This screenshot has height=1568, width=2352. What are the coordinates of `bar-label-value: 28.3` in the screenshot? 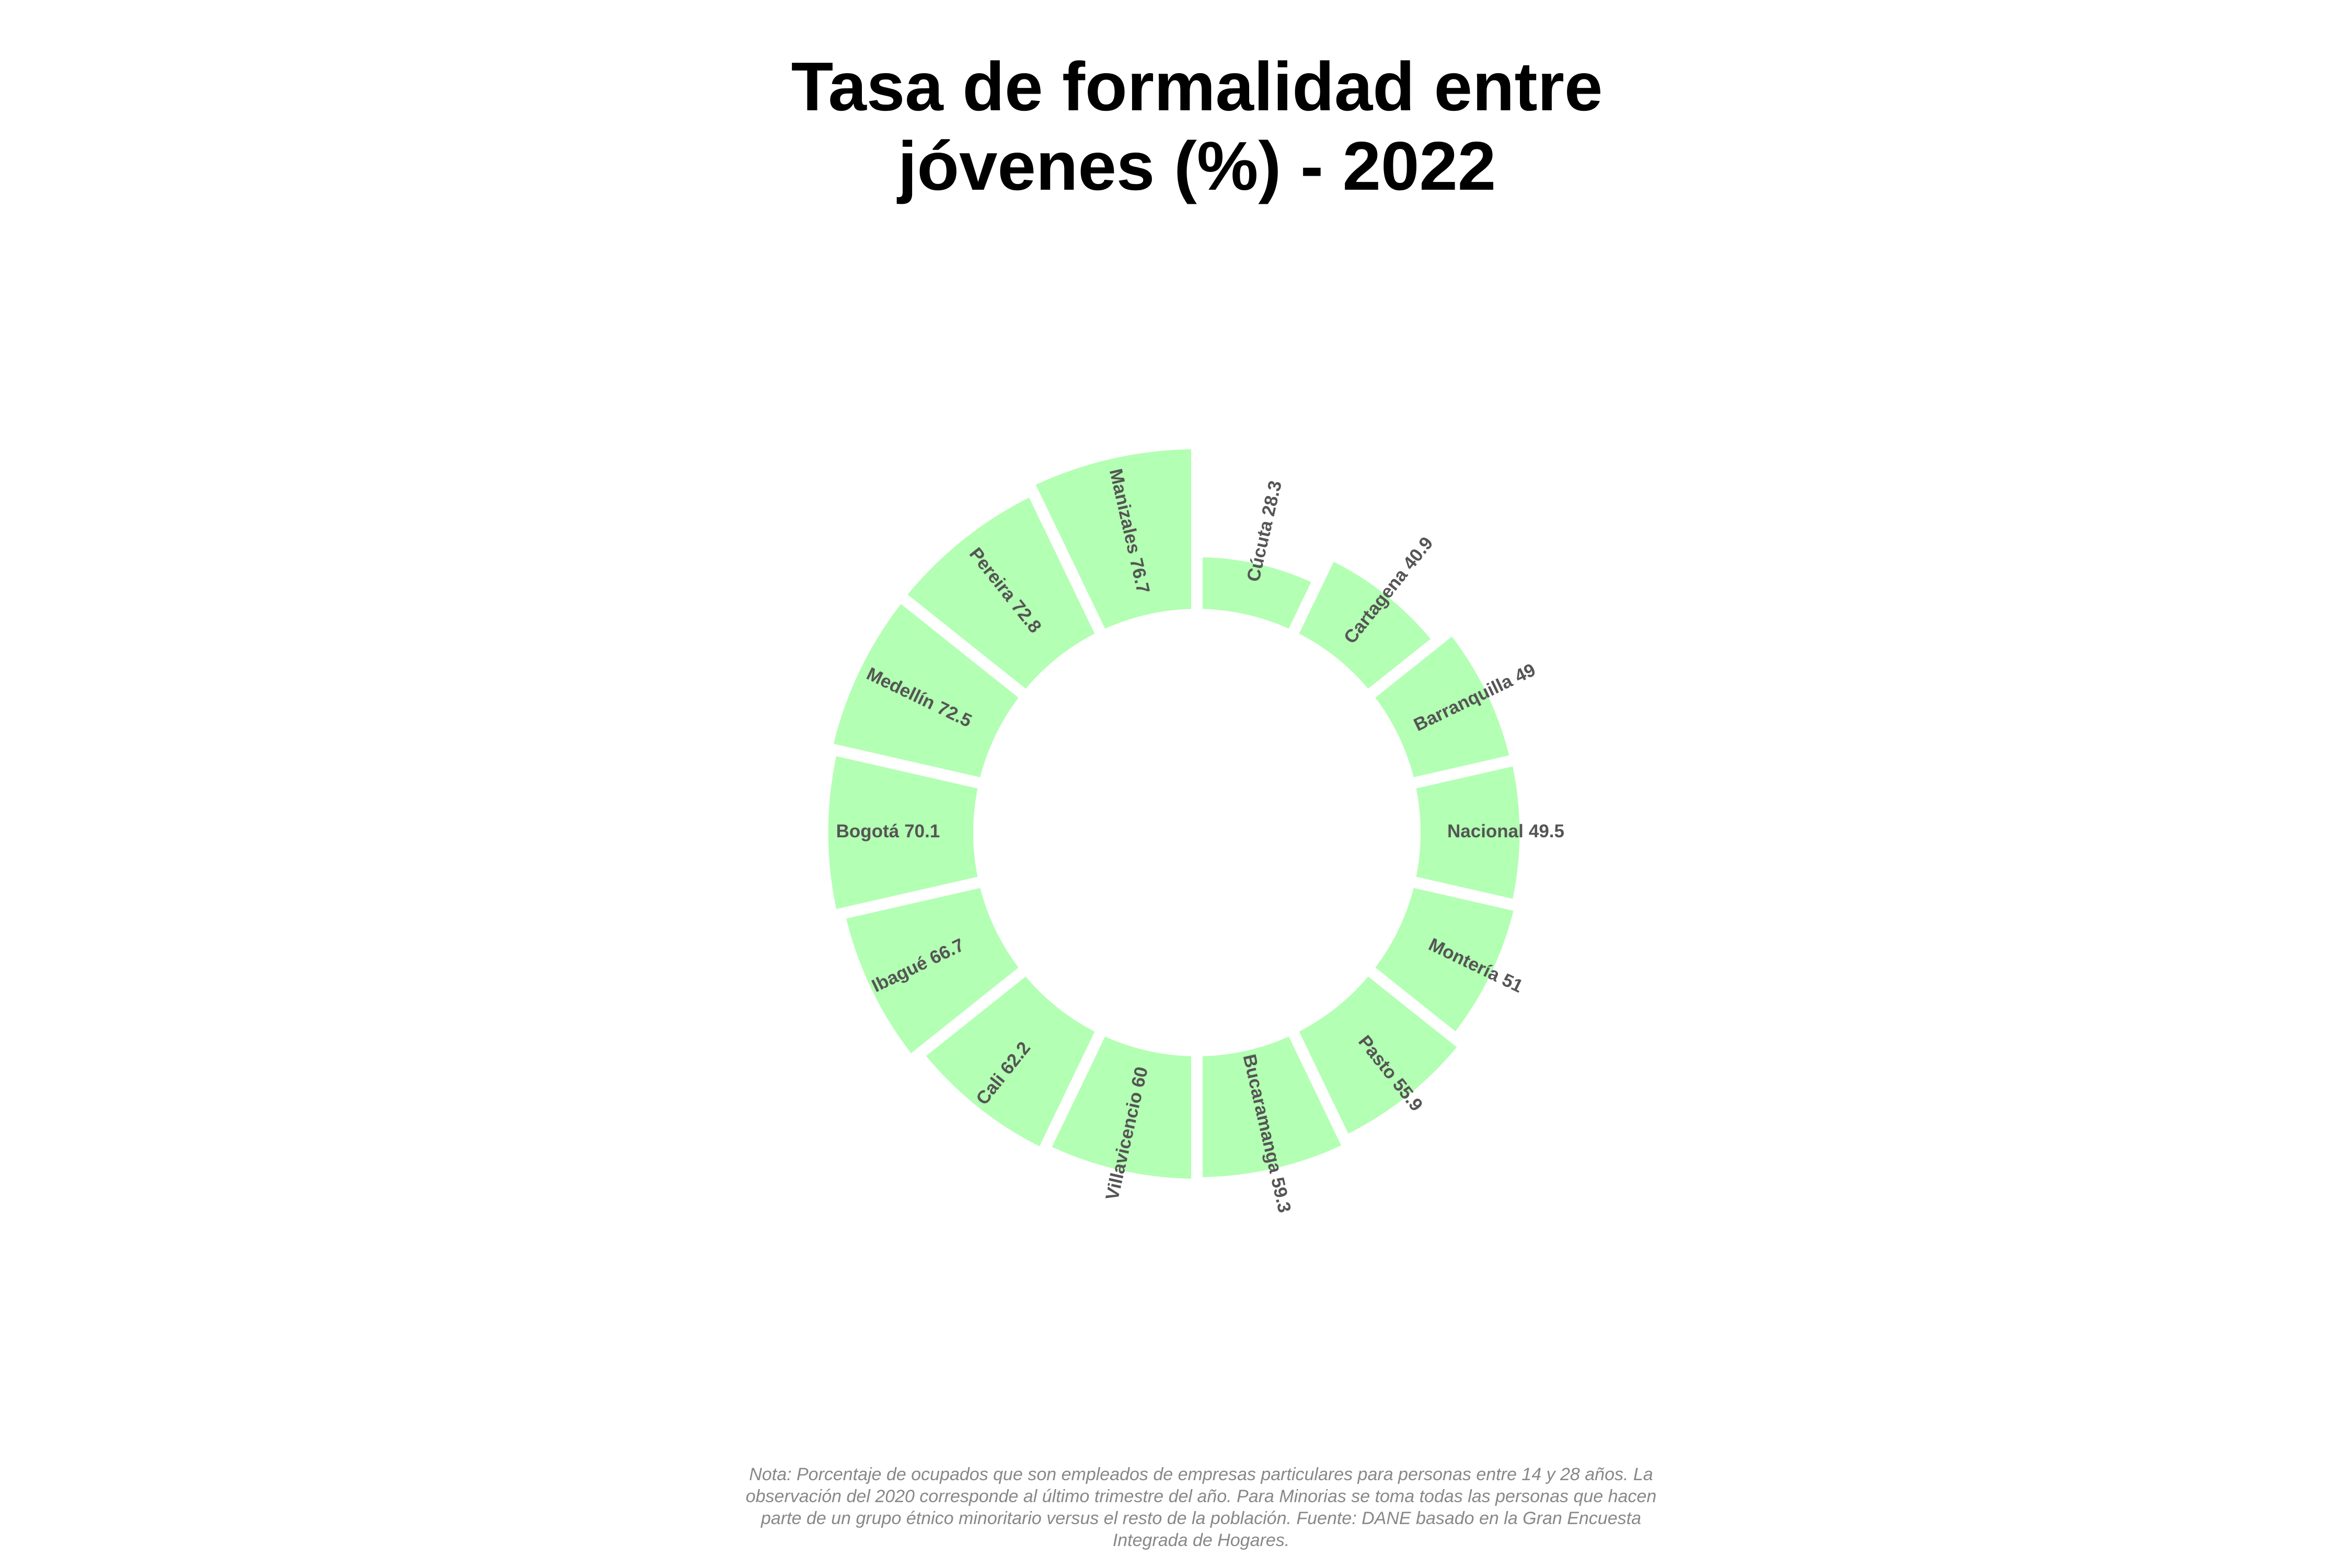 It's located at (1272, 498).